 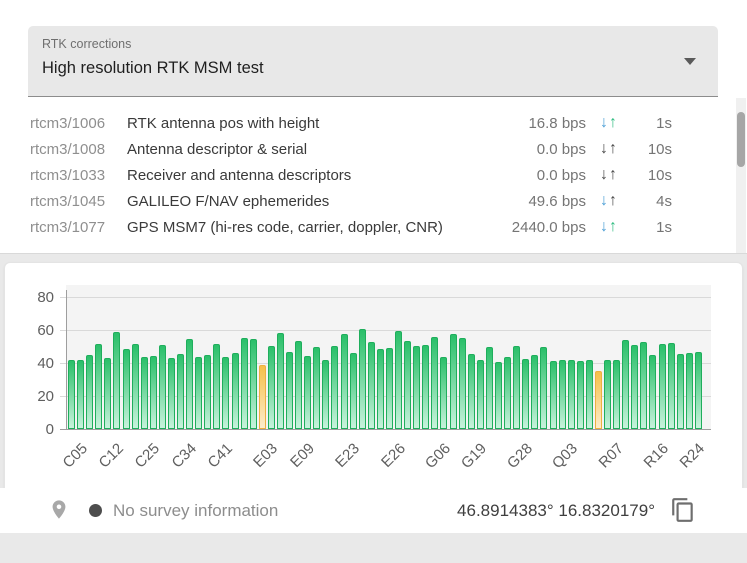 What do you see at coordinates (659, 175) in the screenshot?
I see `message-interval: 10s` at bounding box center [659, 175].